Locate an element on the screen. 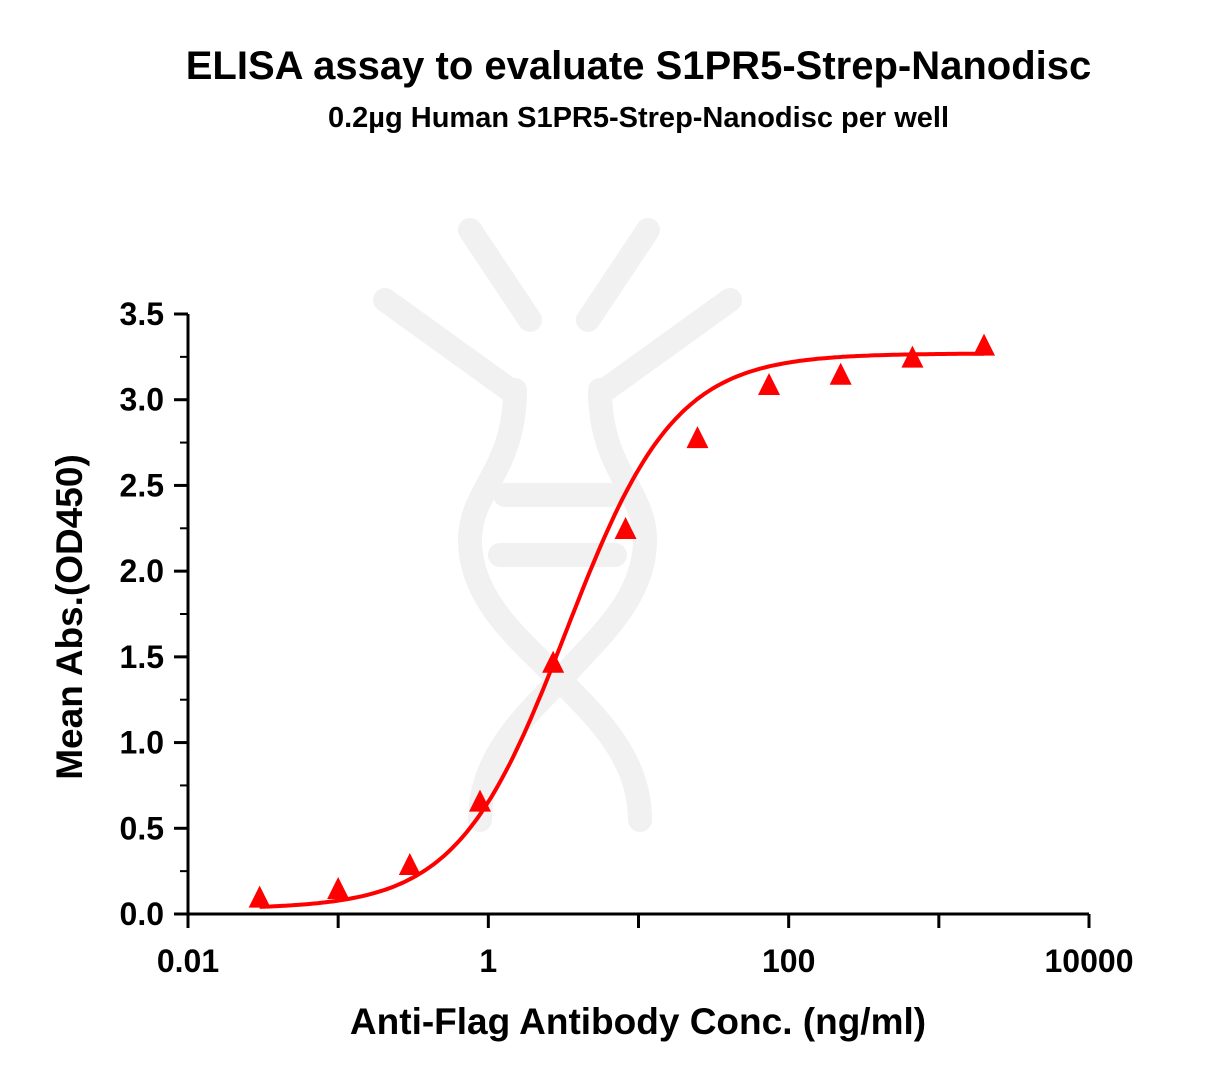 The height and width of the screenshot is (1088, 1211). x-axis-title: Anti-Flag Antibody Conc. (ng/ml) is located at coordinates (638, 1021).